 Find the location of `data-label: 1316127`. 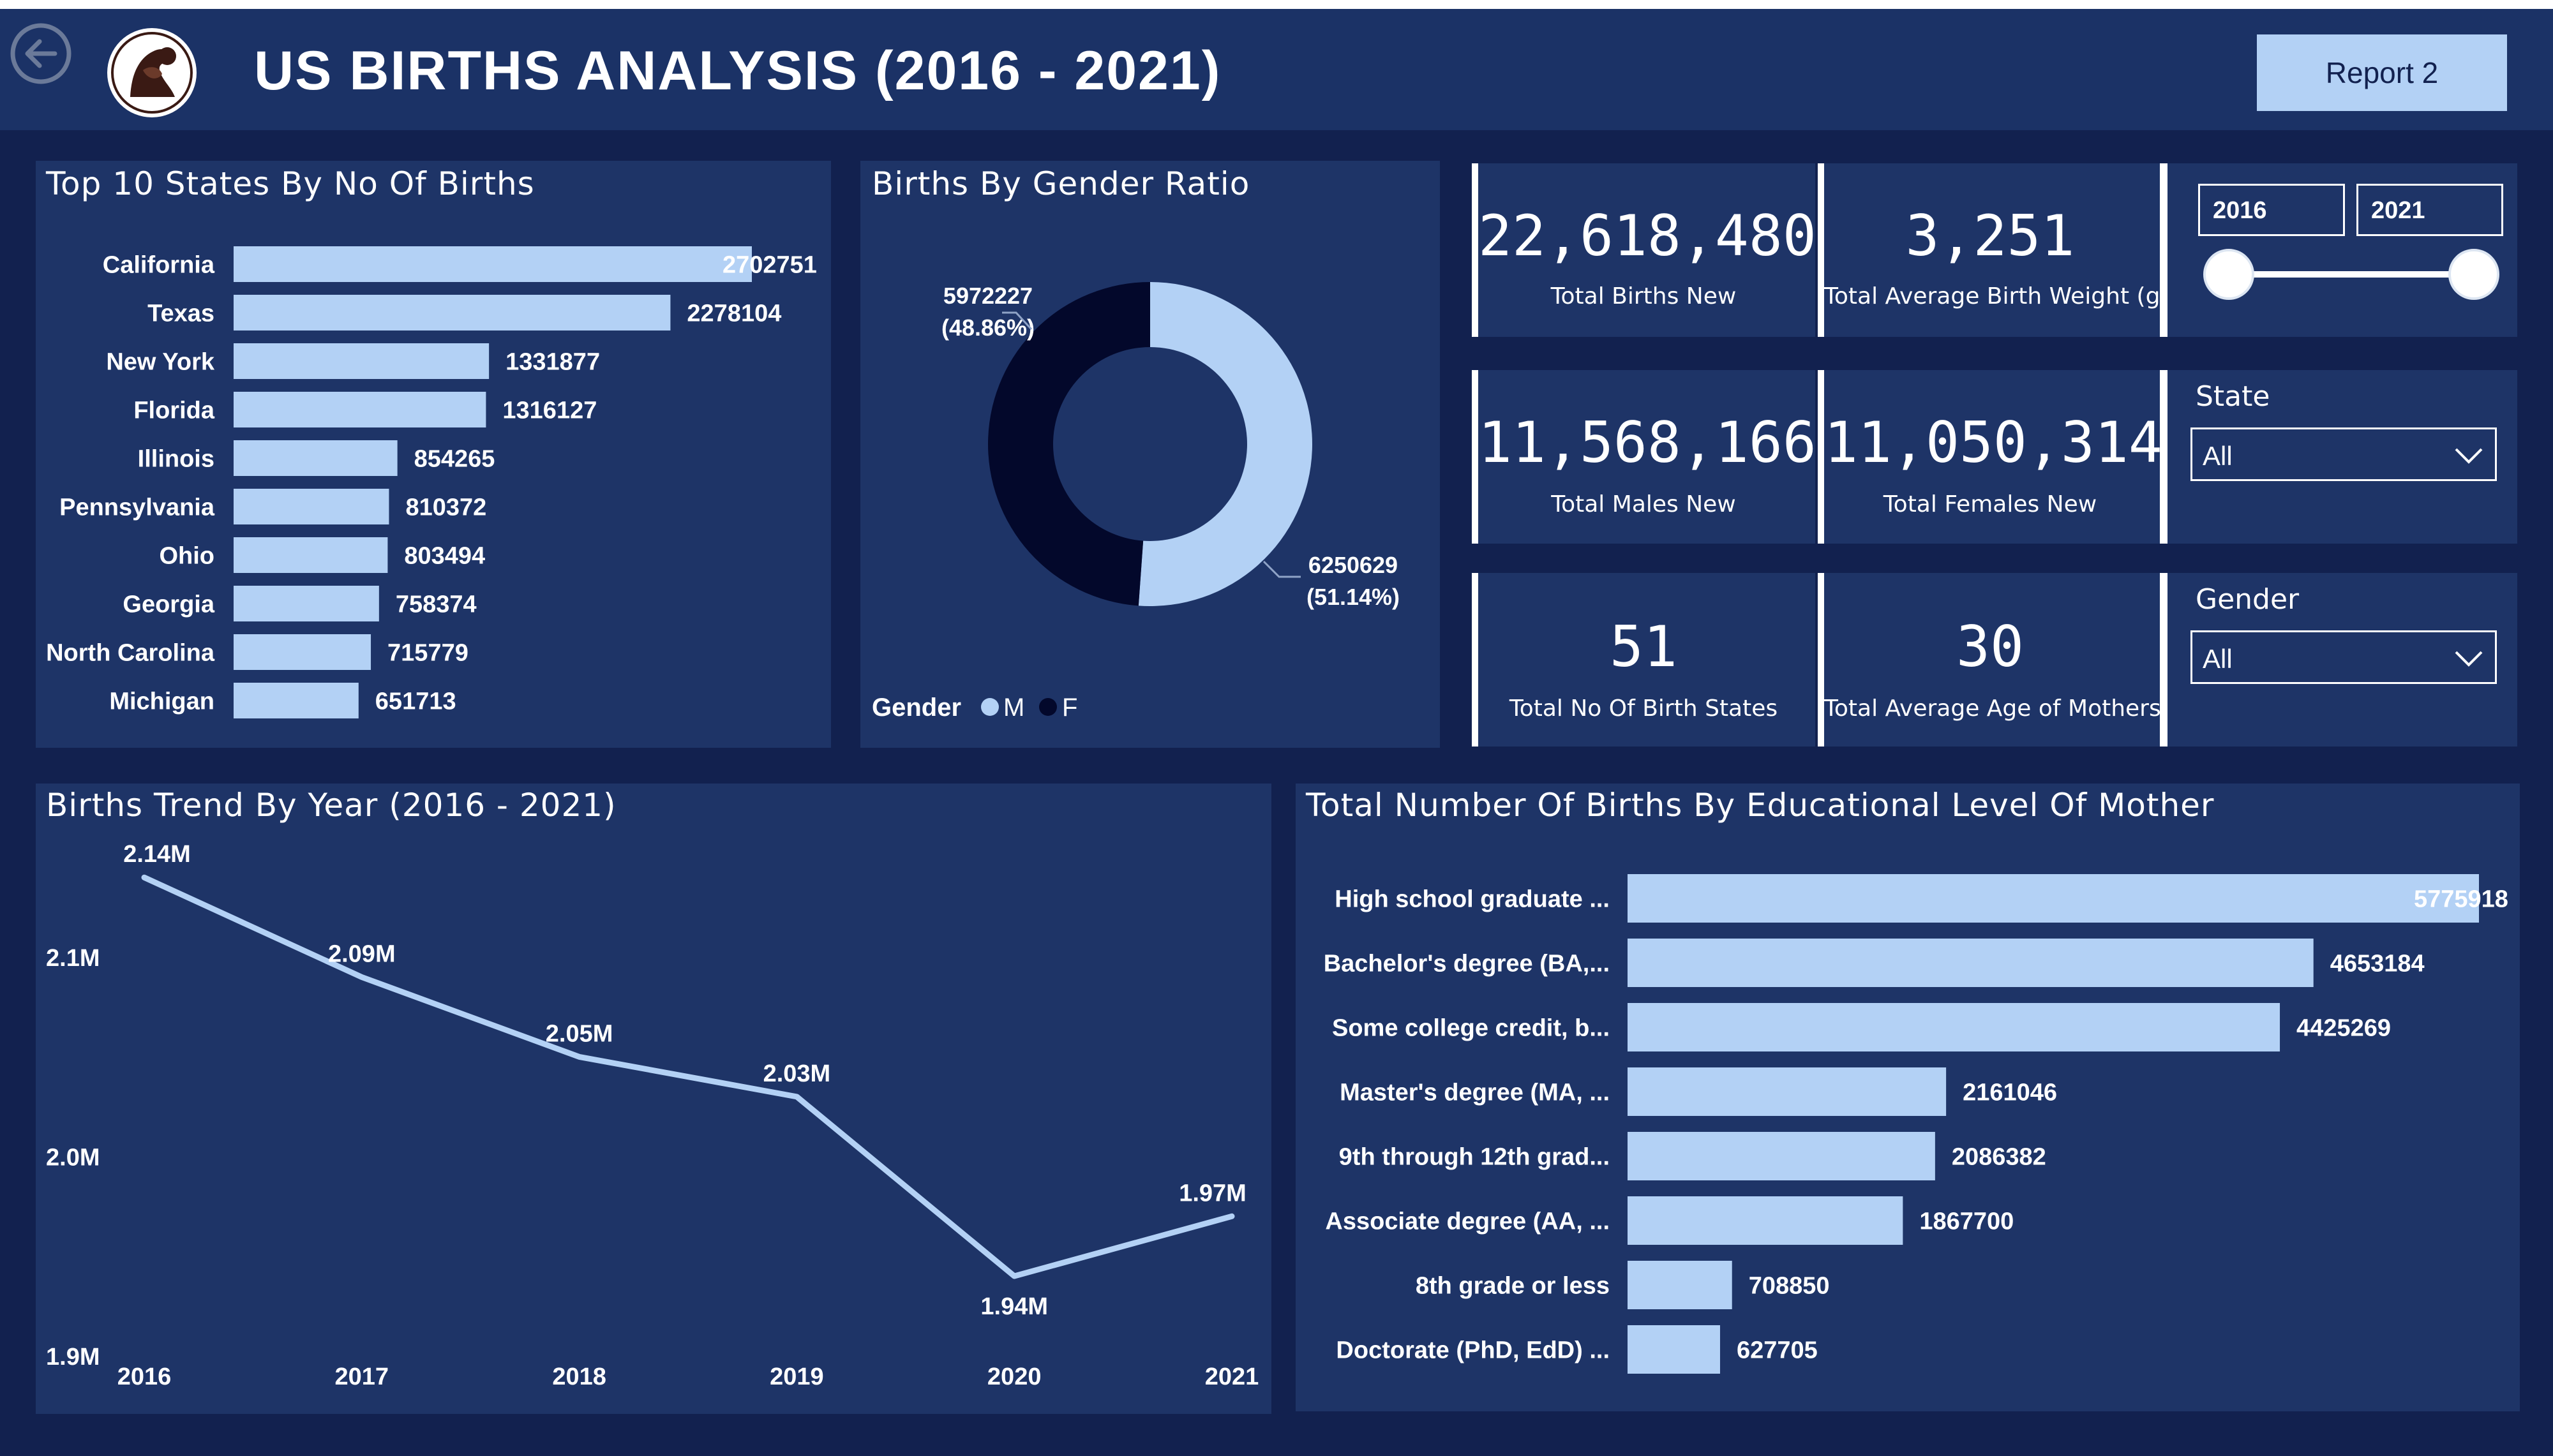

data-label: 1316127 is located at coordinates (549, 410).